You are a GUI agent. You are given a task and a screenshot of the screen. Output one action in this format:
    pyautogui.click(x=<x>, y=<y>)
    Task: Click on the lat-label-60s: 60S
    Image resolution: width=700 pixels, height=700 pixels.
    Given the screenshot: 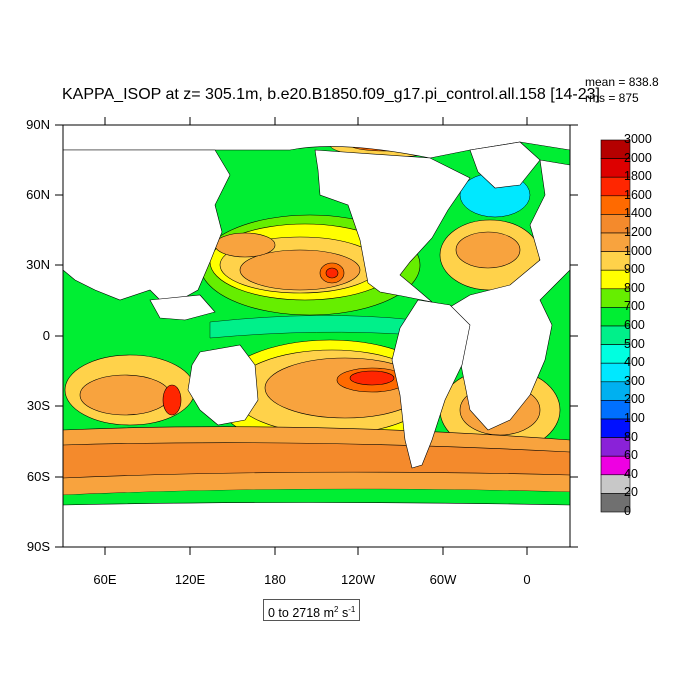 What is the action you would take?
    pyautogui.click(x=38, y=476)
    